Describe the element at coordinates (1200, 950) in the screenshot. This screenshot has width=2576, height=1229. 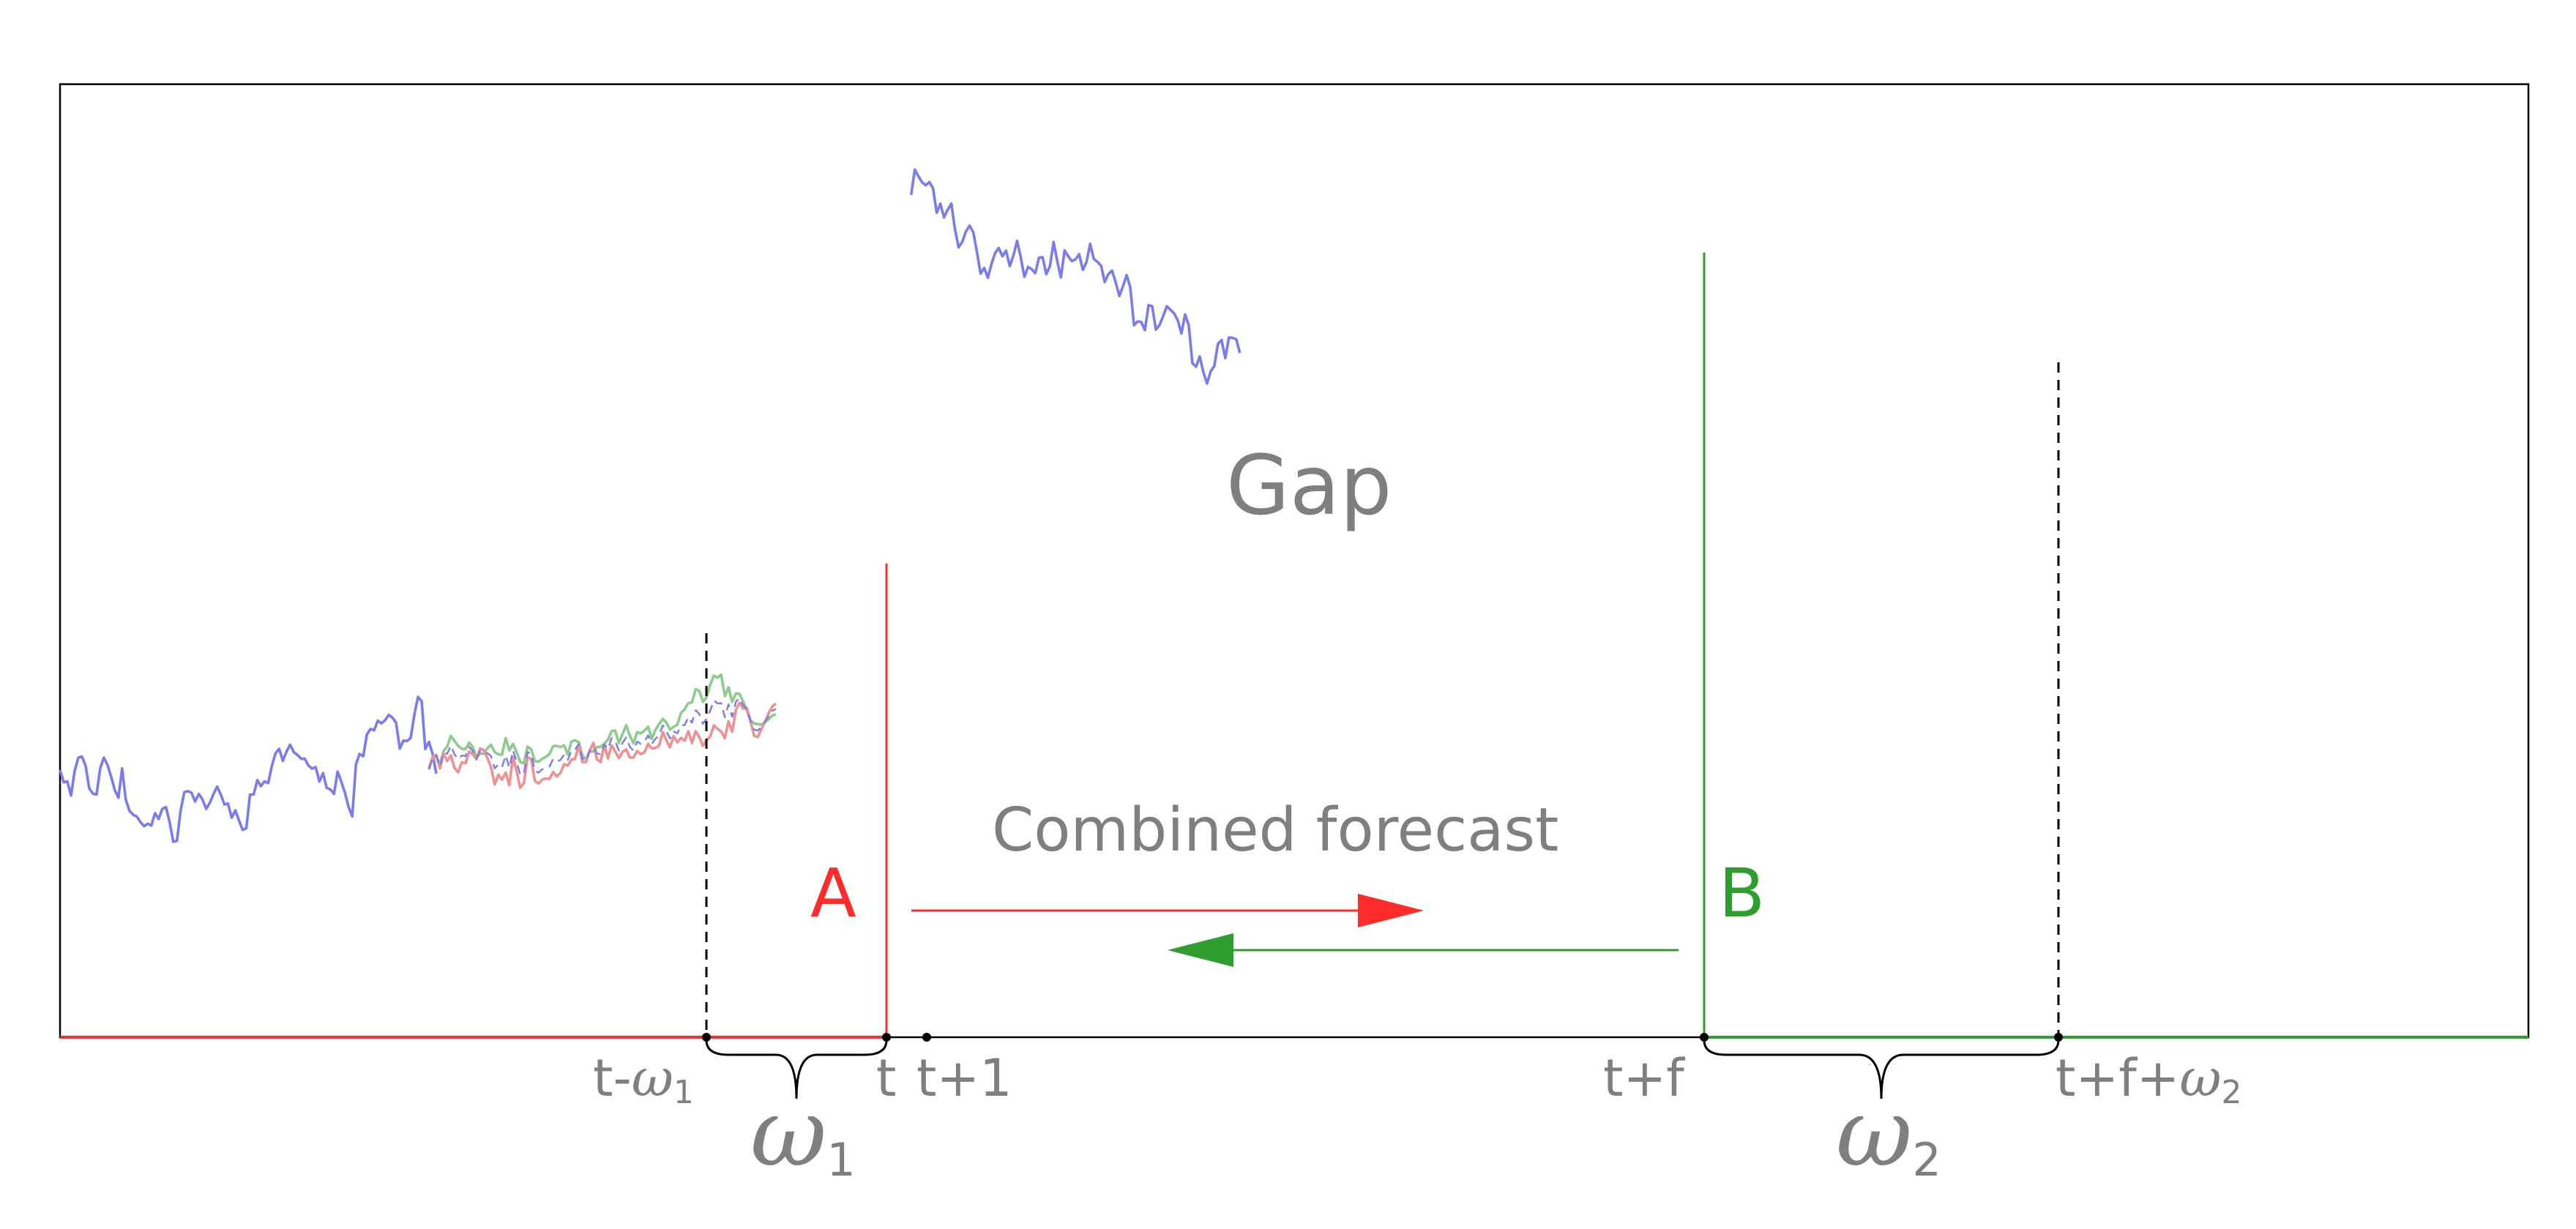
I see `backward-arrow-head` at that location.